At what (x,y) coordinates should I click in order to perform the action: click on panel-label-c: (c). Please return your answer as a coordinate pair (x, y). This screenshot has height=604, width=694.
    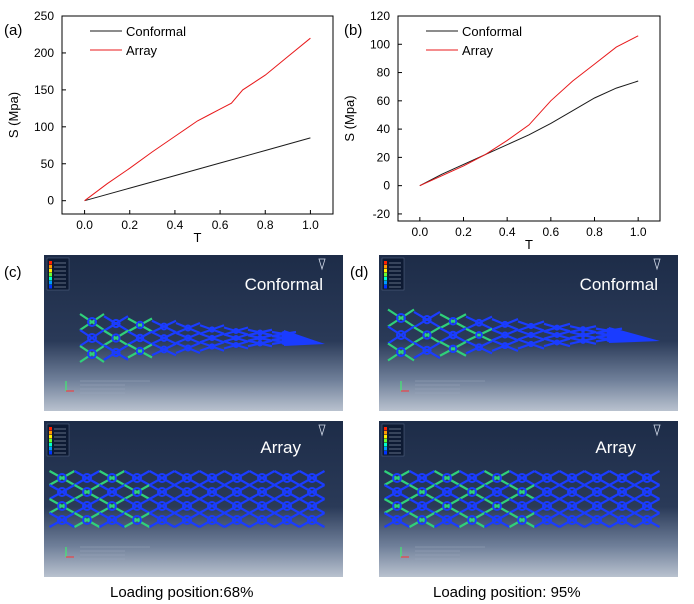
    Looking at the image, I should click on (13, 272).